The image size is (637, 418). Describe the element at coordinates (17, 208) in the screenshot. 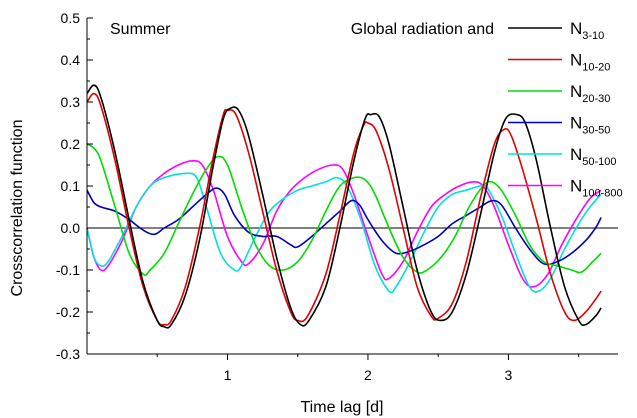

I see `y-axis-title: Crosscorrelation function` at that location.